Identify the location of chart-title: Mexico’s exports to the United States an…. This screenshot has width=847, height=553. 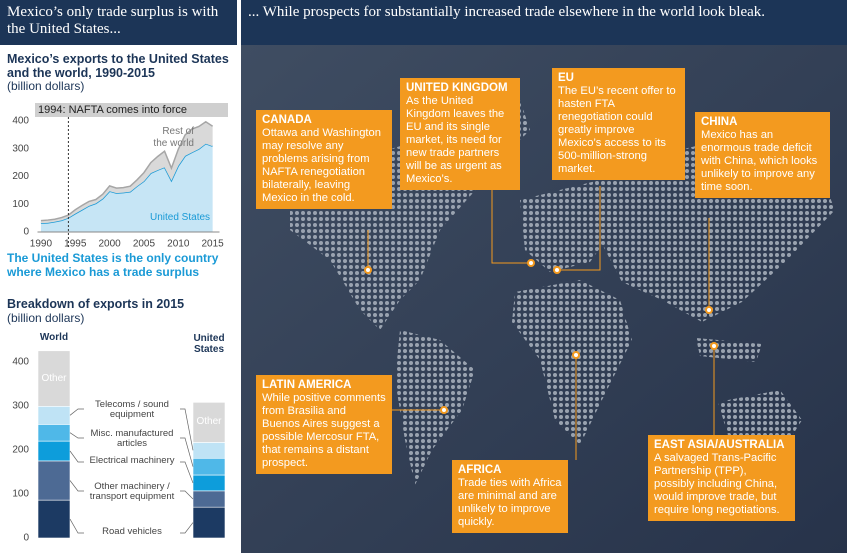
(118, 66).